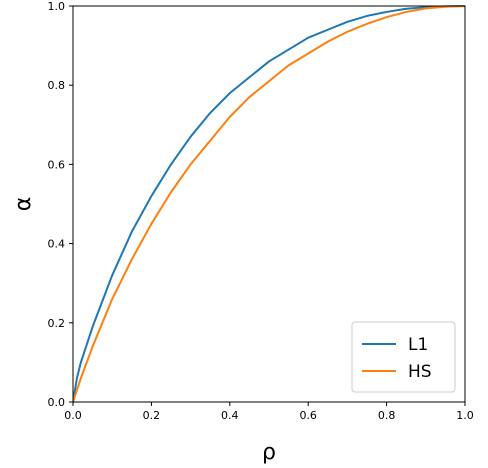 The width and height of the screenshot is (488, 468). I want to click on x-axis-ticks: 0.0 0.2 0.4 0.6 0.8 1.0, so click(269, 412).